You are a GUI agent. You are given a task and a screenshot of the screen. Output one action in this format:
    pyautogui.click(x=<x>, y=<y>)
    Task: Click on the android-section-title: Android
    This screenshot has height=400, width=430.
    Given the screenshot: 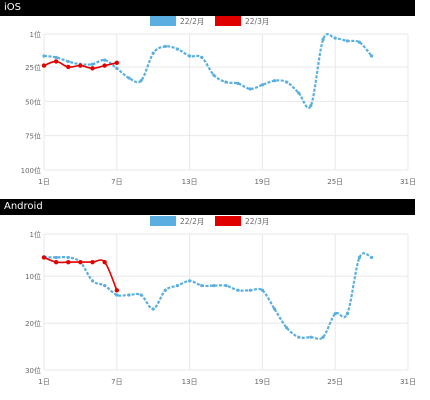 What is the action you would take?
    pyautogui.click(x=23, y=206)
    